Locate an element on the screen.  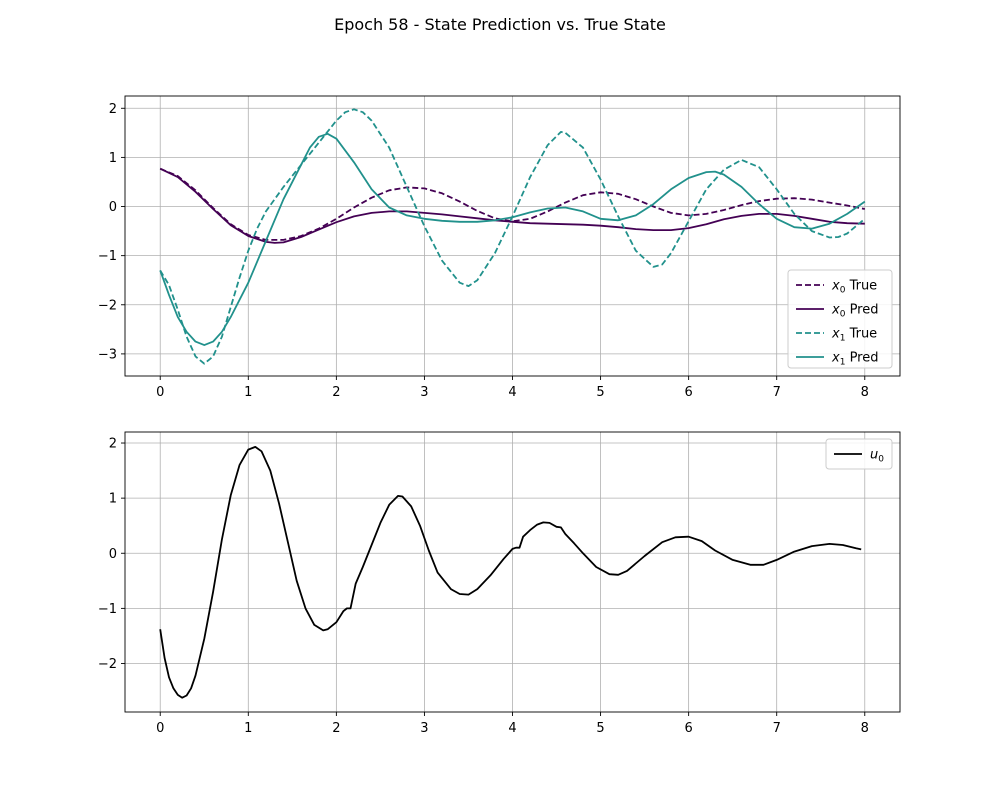
y-tick-label: −3 is located at coordinates (107, 354).